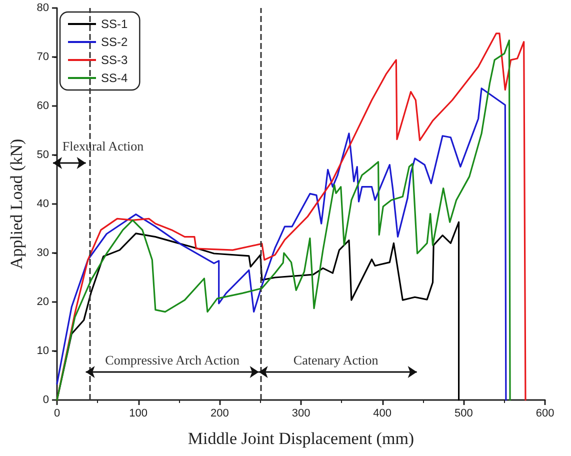  Describe the element at coordinates (336, 360) in the screenshot. I see `annotation: Catenary Action` at that location.